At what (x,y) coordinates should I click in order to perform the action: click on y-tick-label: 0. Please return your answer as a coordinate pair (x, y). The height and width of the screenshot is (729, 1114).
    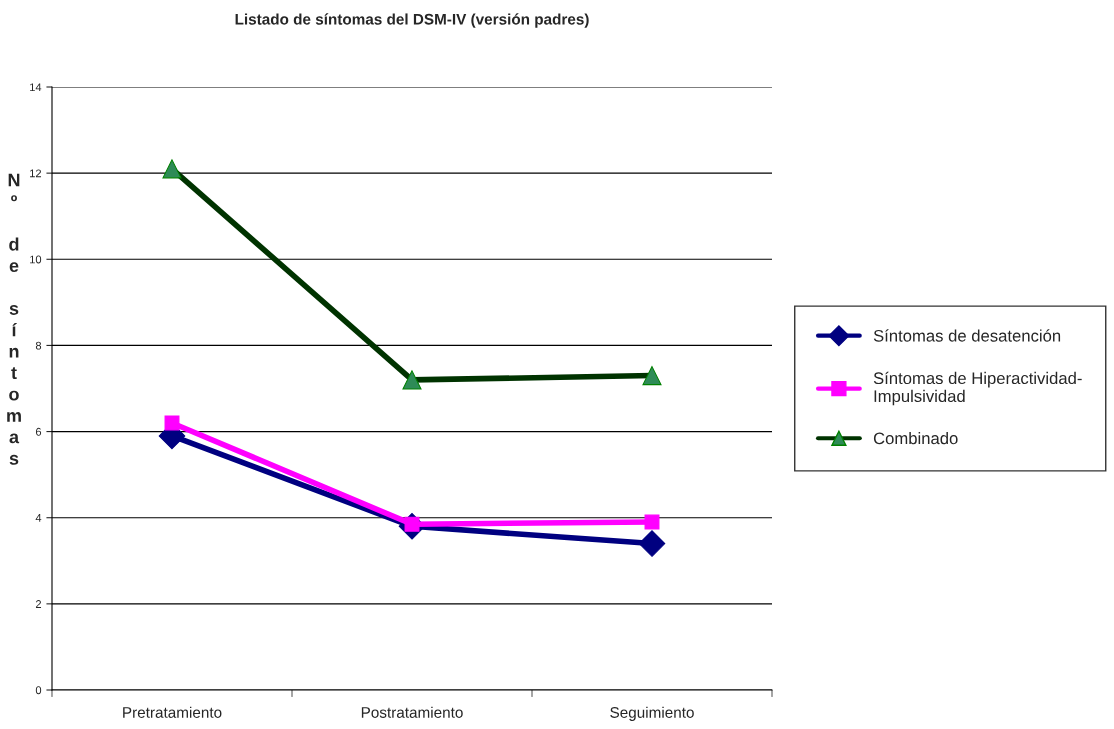
    Looking at the image, I should click on (38, 690).